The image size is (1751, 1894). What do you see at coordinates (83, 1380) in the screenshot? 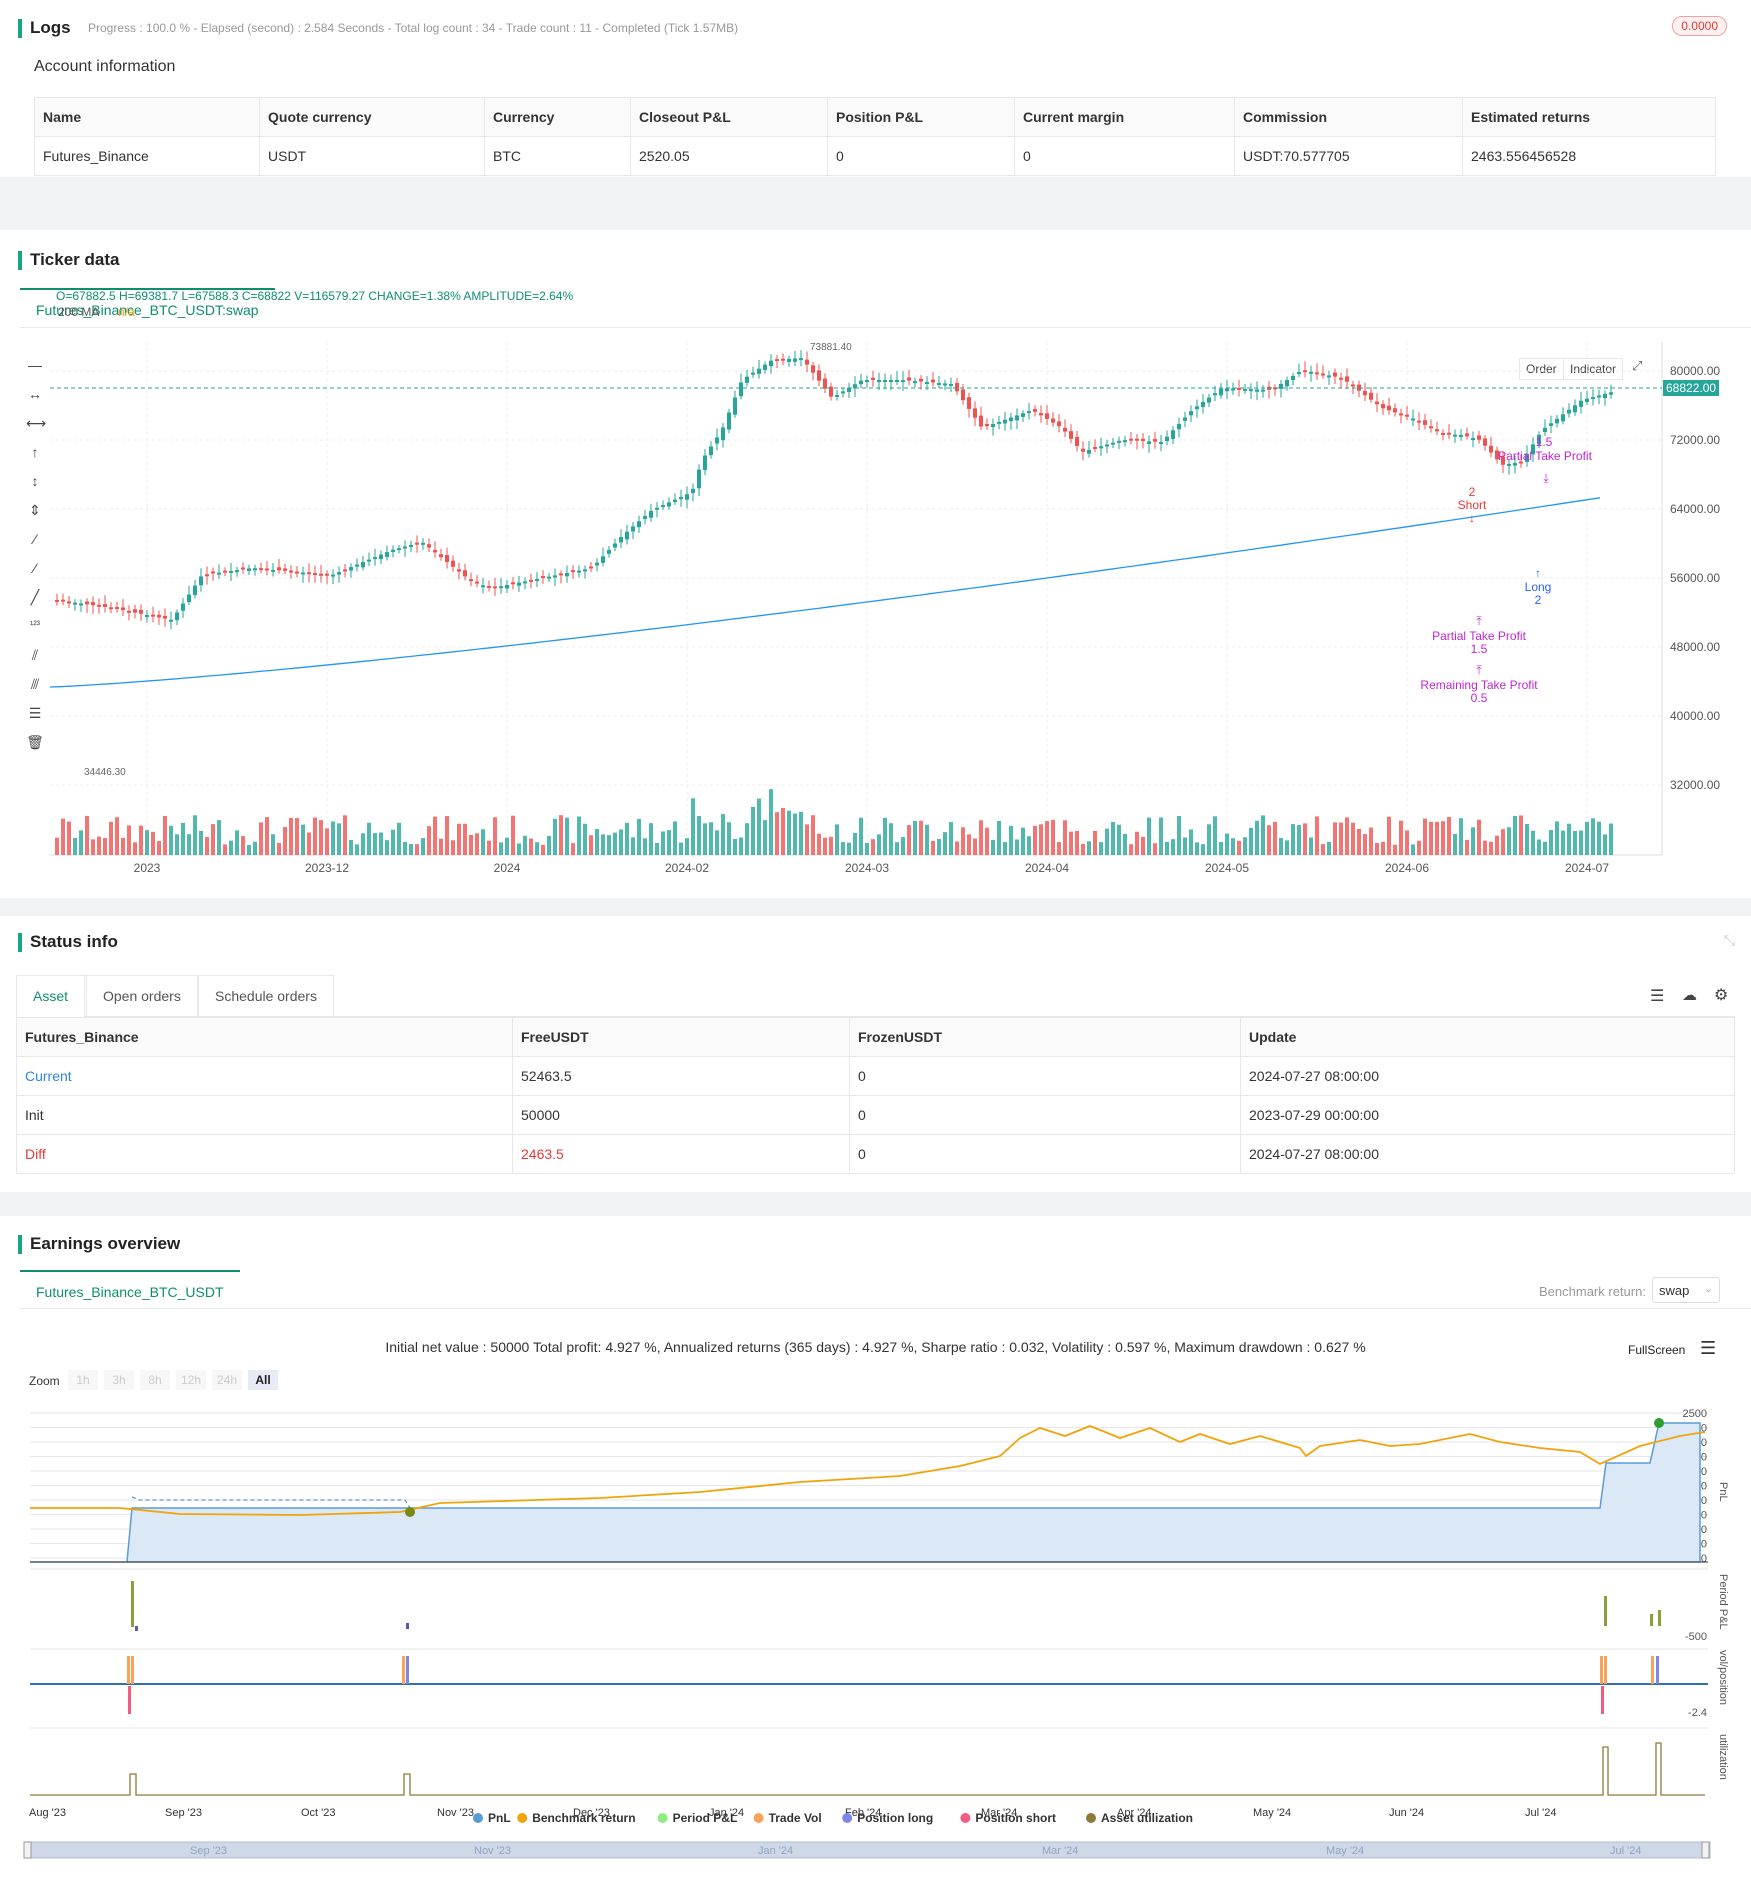
I see `zoom-1h-button: 1h` at bounding box center [83, 1380].